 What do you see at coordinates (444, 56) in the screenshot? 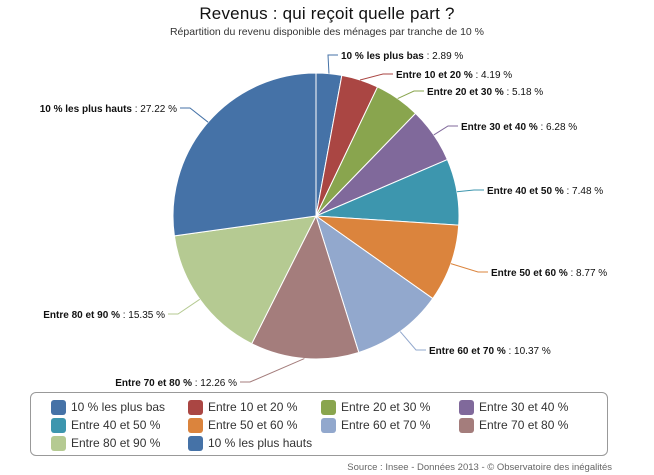
I see `slice-label-value: : 2.89 %` at bounding box center [444, 56].